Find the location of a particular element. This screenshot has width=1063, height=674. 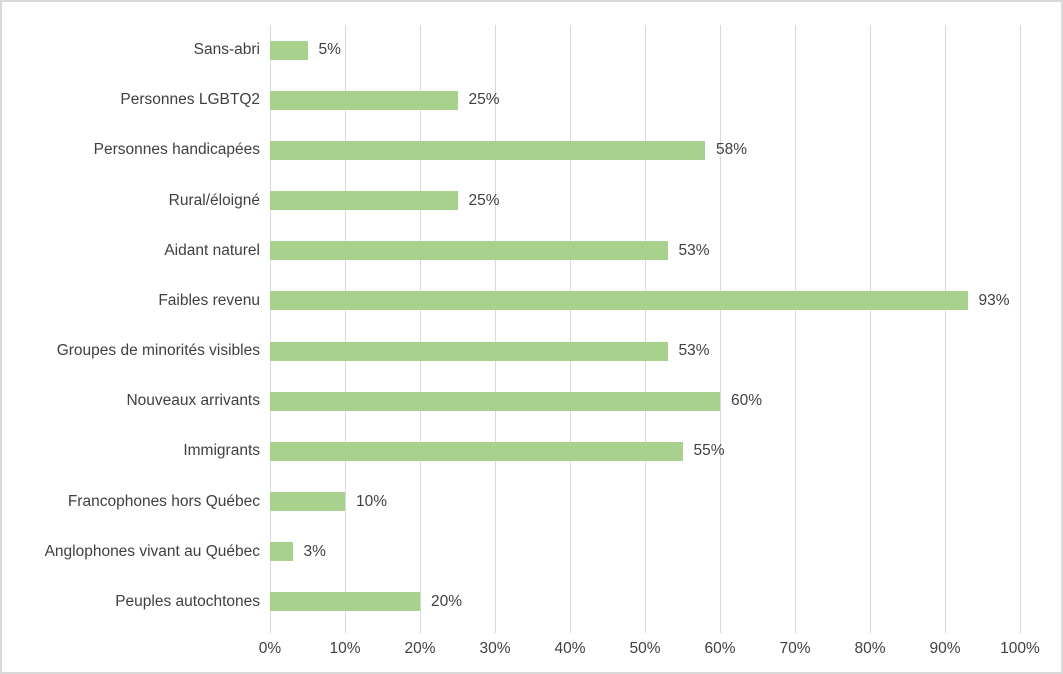

category-label: Sans-abri is located at coordinates (226, 50).